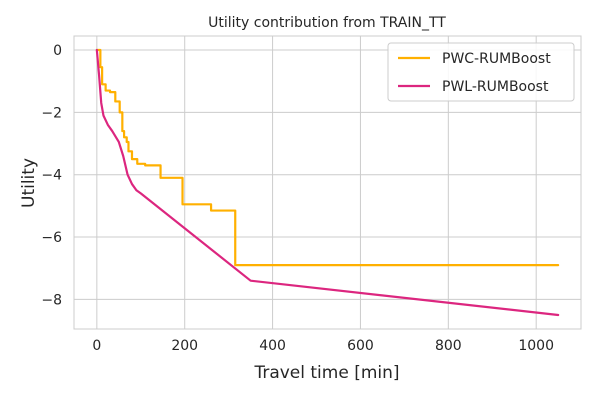 This screenshot has width=600, height=400. Describe the element at coordinates (29, 183) in the screenshot. I see `y-axis-title: Utility` at that location.